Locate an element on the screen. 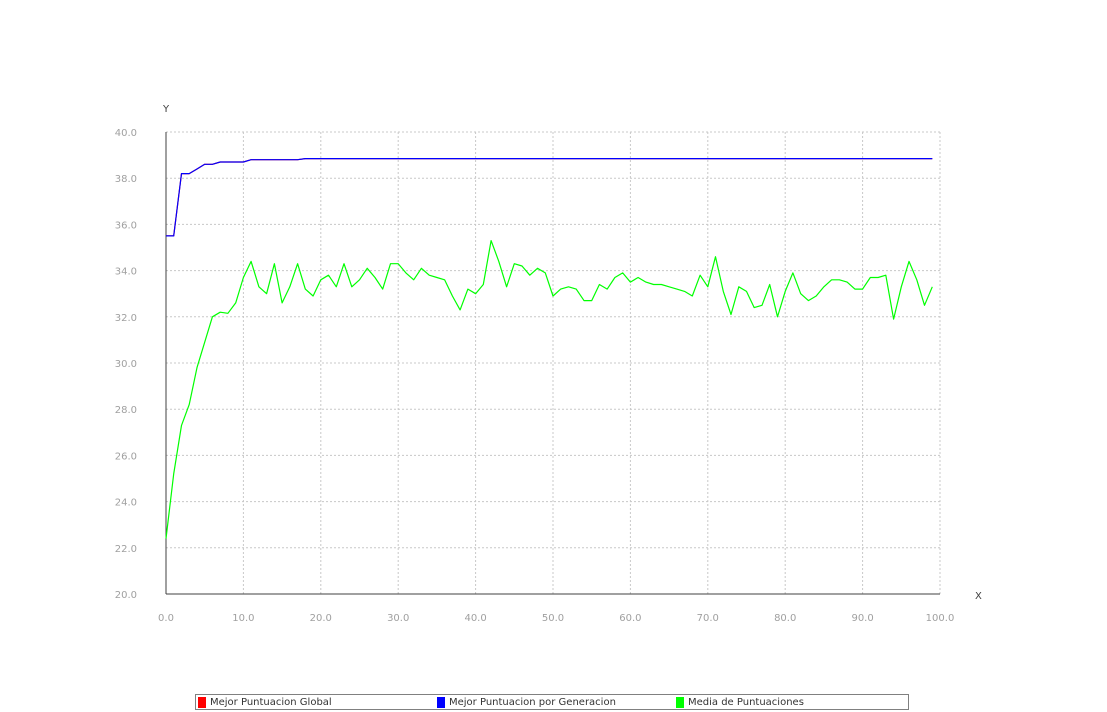 Image resolution: width=1107 pixels, height=712 pixels. y-axis-label: Y is located at coordinates (166, 109).